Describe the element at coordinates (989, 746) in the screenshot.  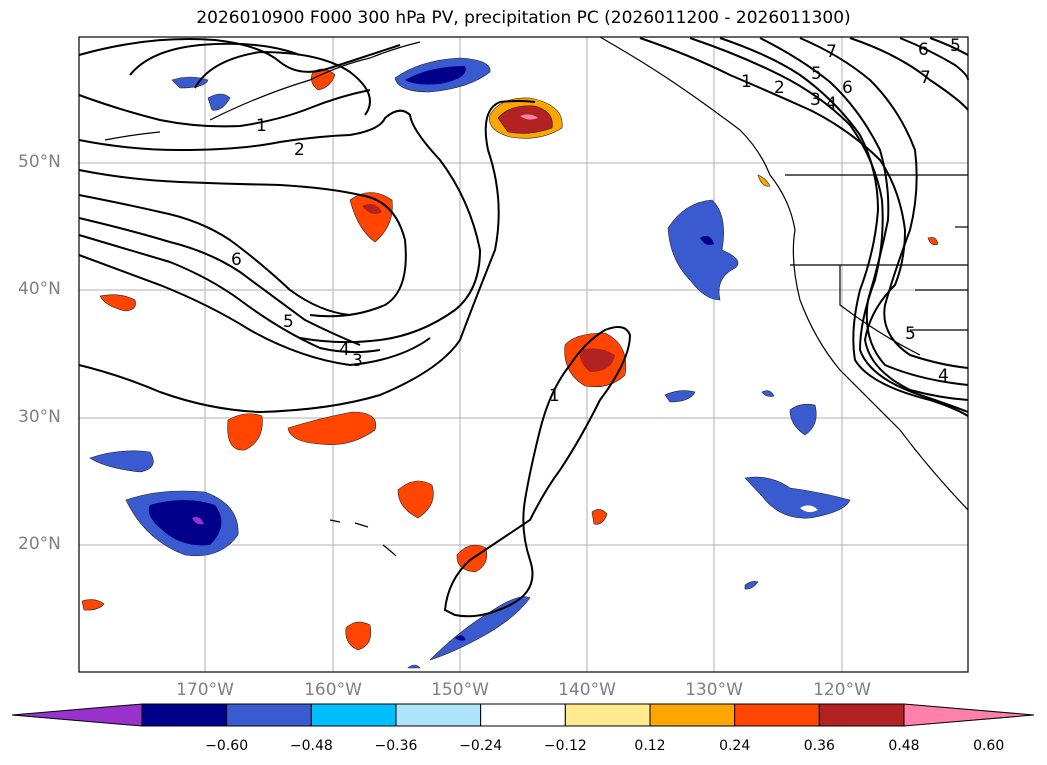
I see `colorbar-tick-label: 0.60` at that location.